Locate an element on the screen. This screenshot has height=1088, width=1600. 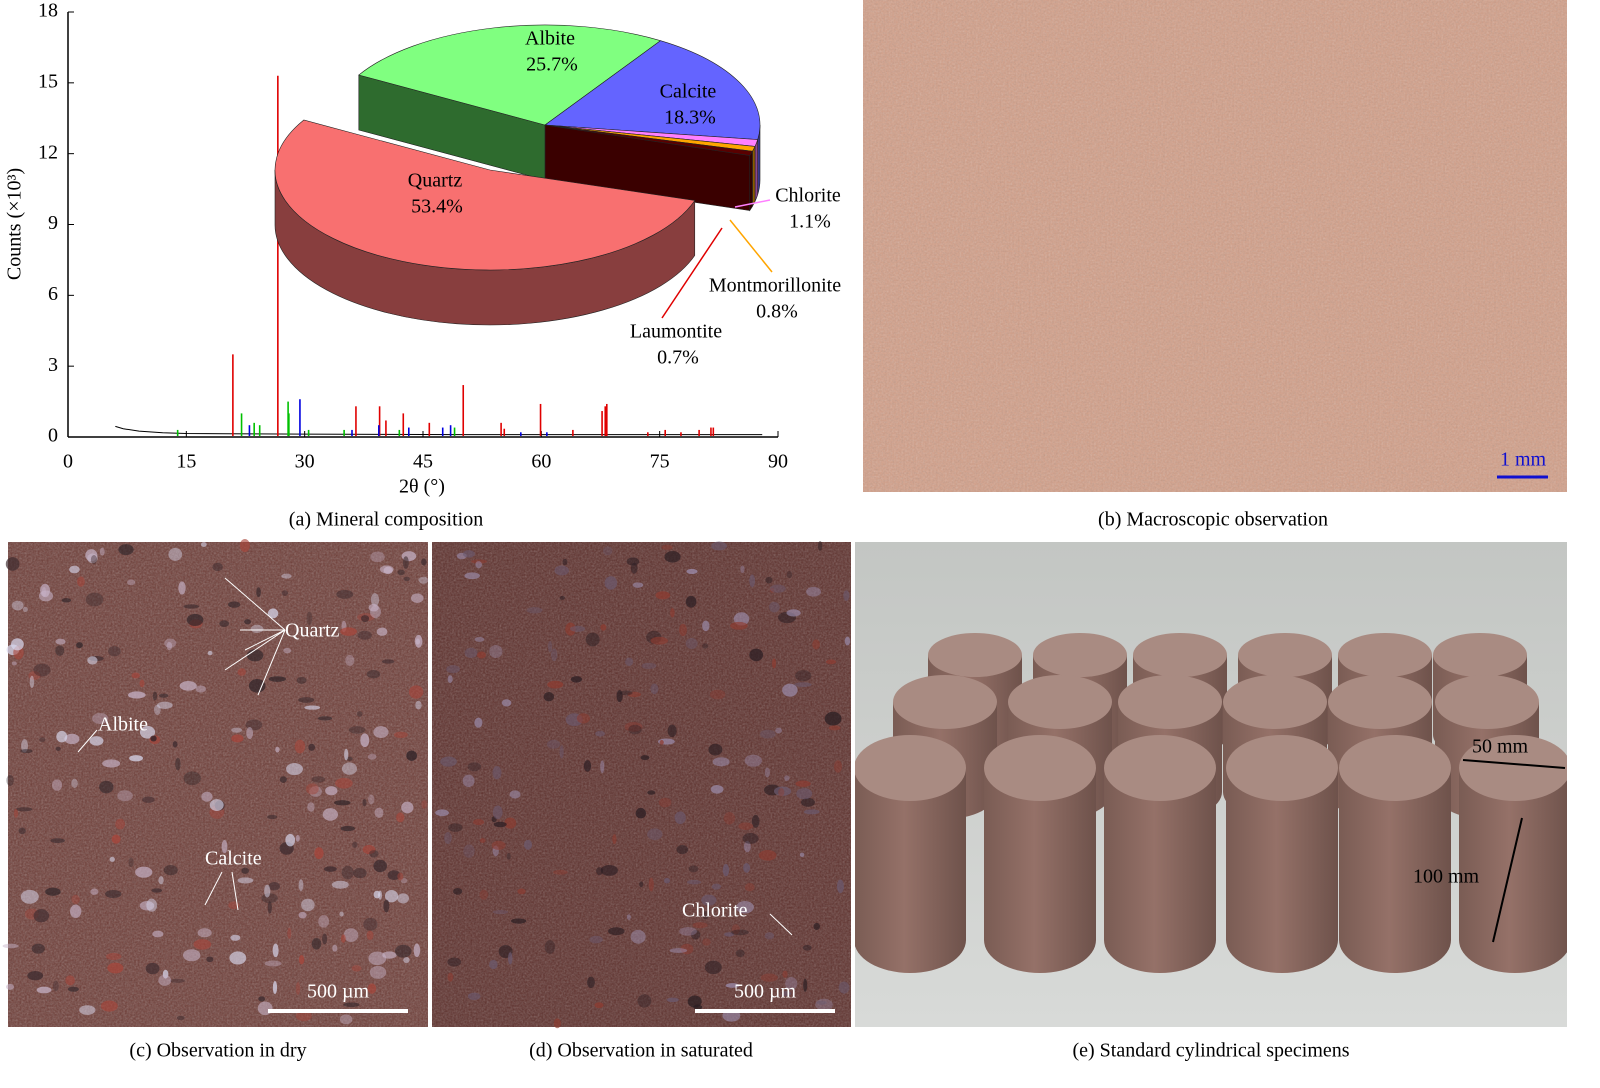
pie-value-label: 0.7% is located at coordinates (678, 358).